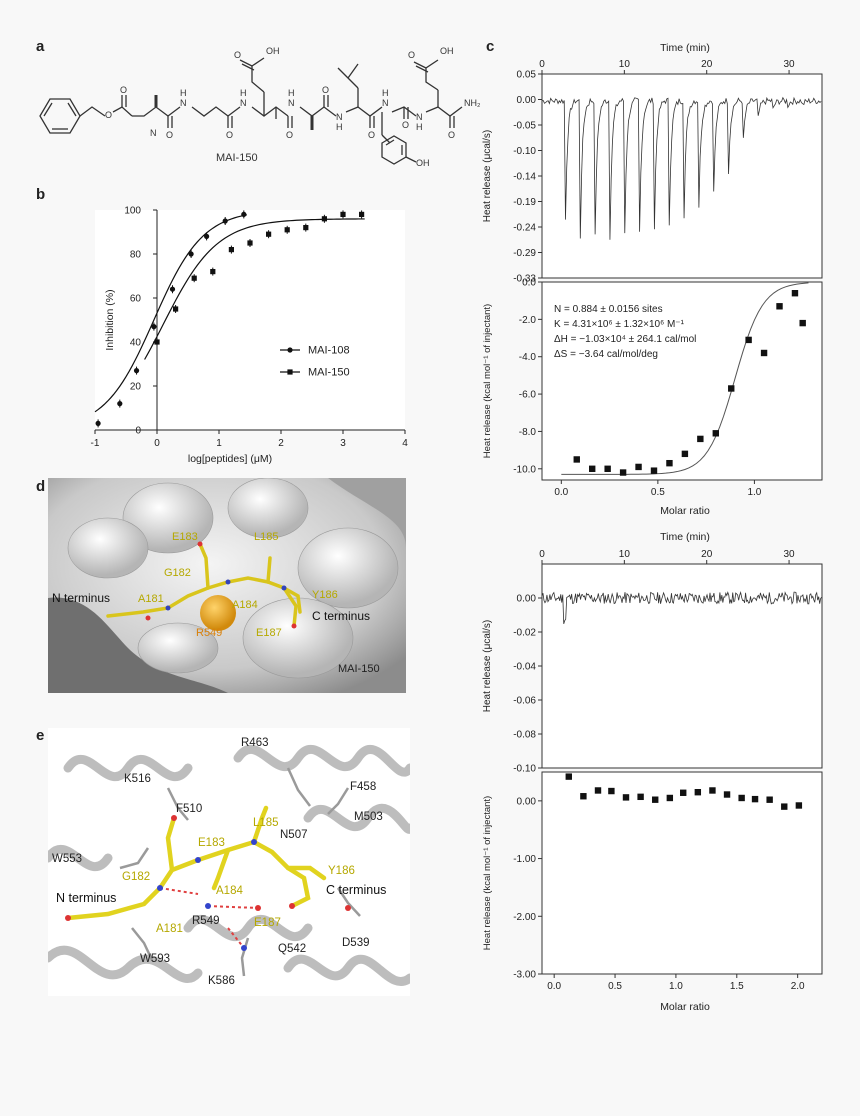  Describe the element at coordinates (625, 64) in the screenshot. I see `x-tick-label: 10` at that location.